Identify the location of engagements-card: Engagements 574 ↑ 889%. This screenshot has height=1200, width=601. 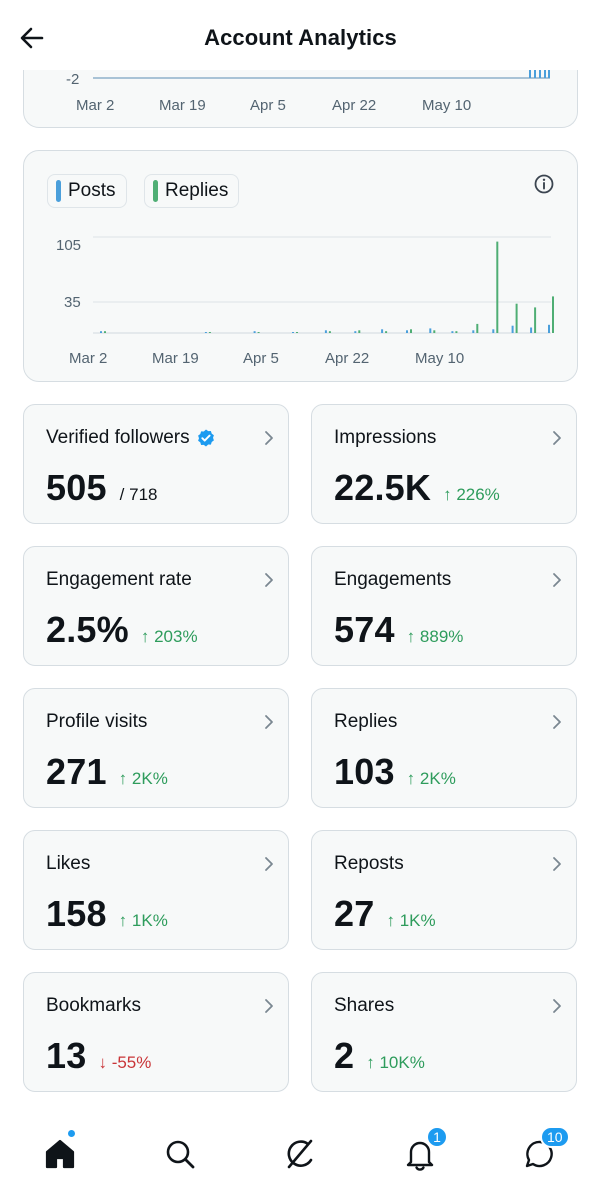
(444, 606).